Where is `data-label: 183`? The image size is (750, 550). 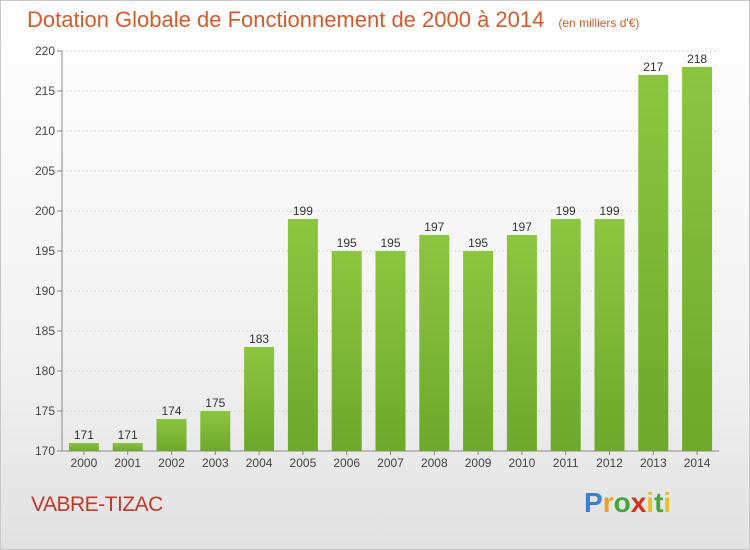
data-label: 183 is located at coordinates (259, 339).